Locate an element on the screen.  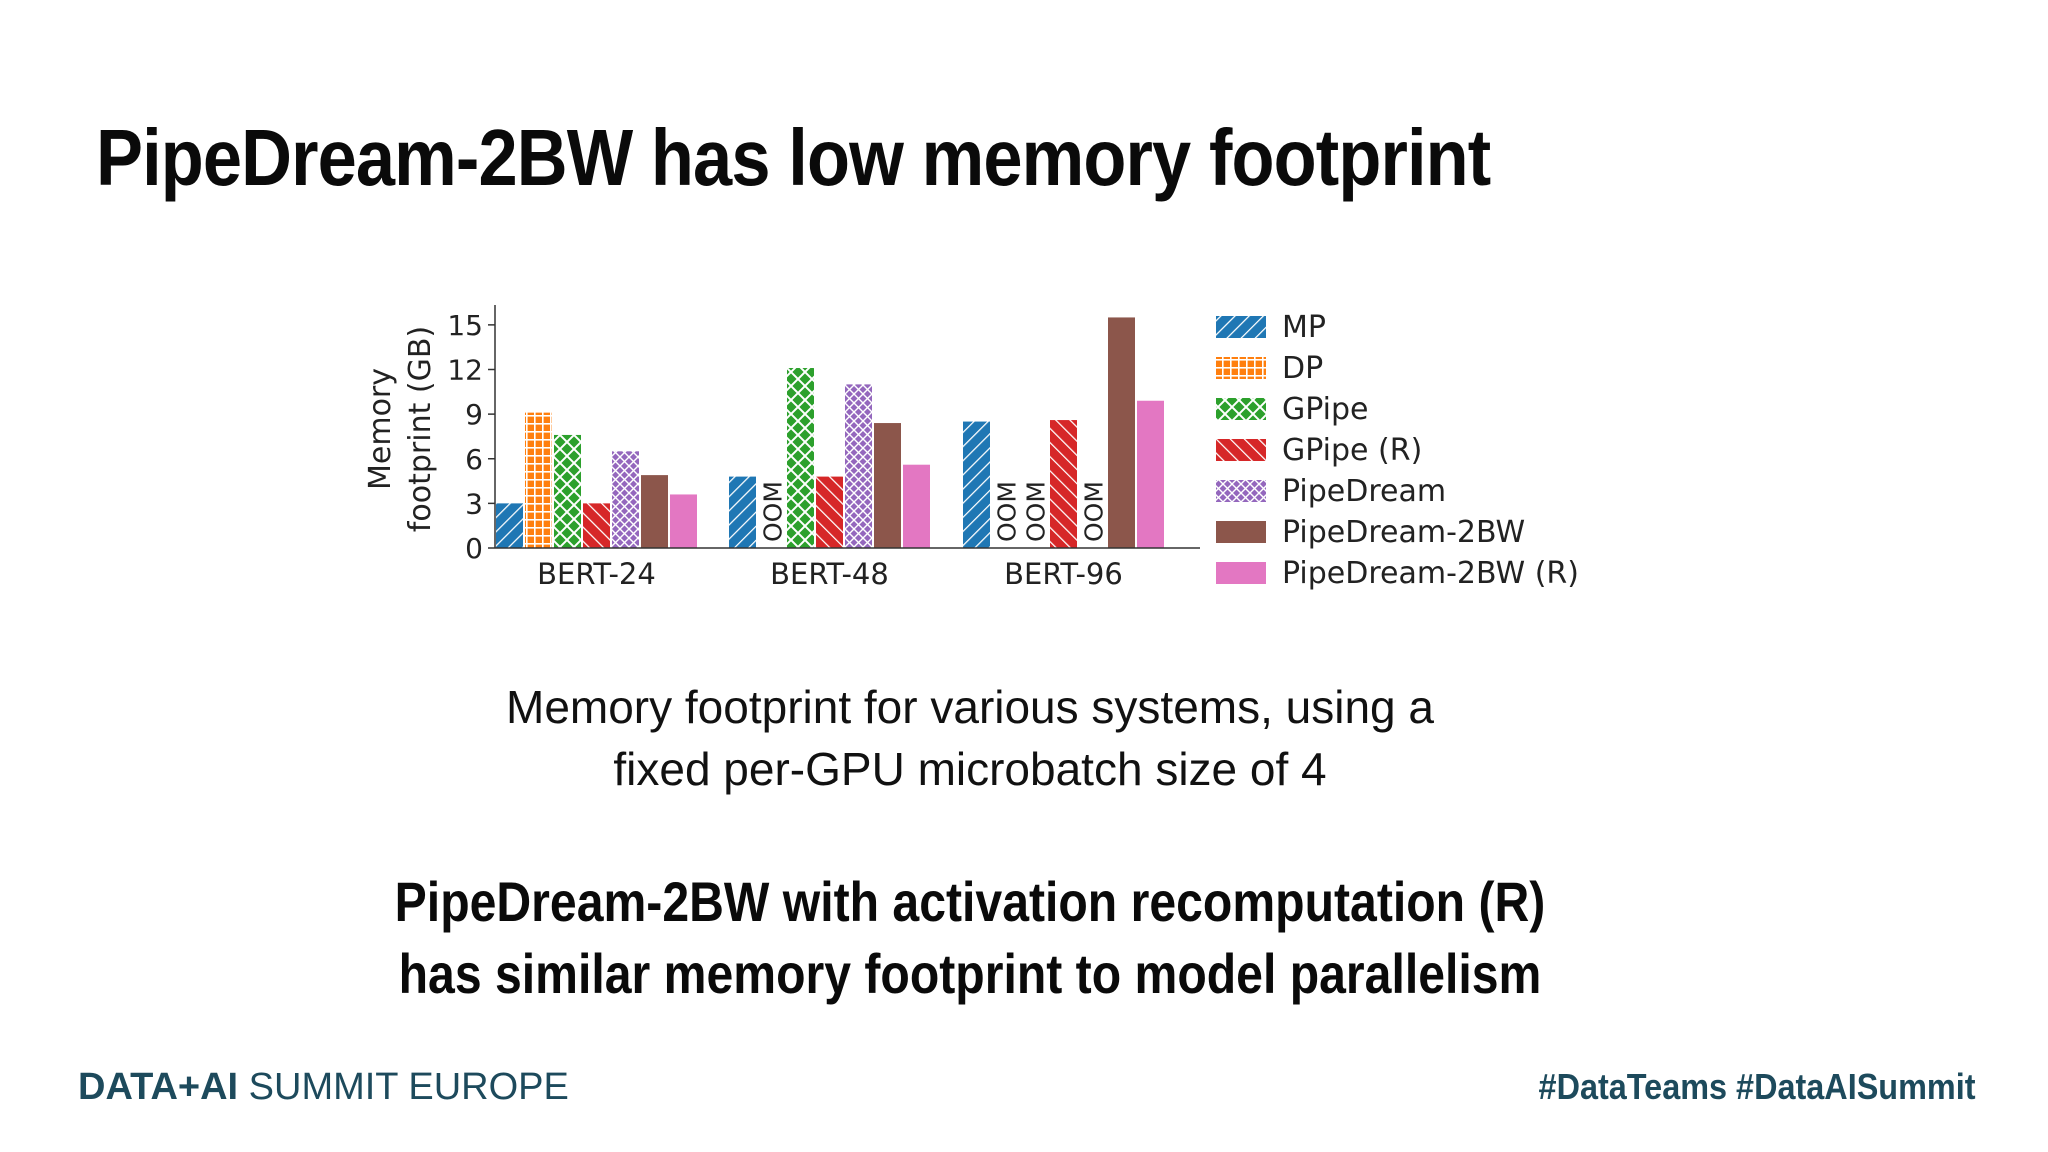
legend-label: GPipe is located at coordinates (1325, 409).